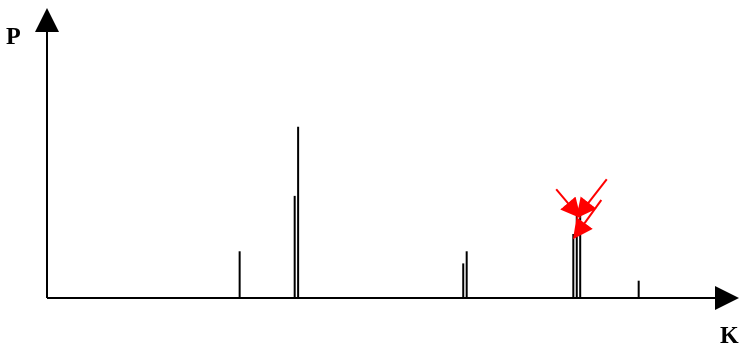 This screenshot has width=747, height=350. Describe the element at coordinates (13, 37) in the screenshot. I see `y-axis-label: P` at that location.